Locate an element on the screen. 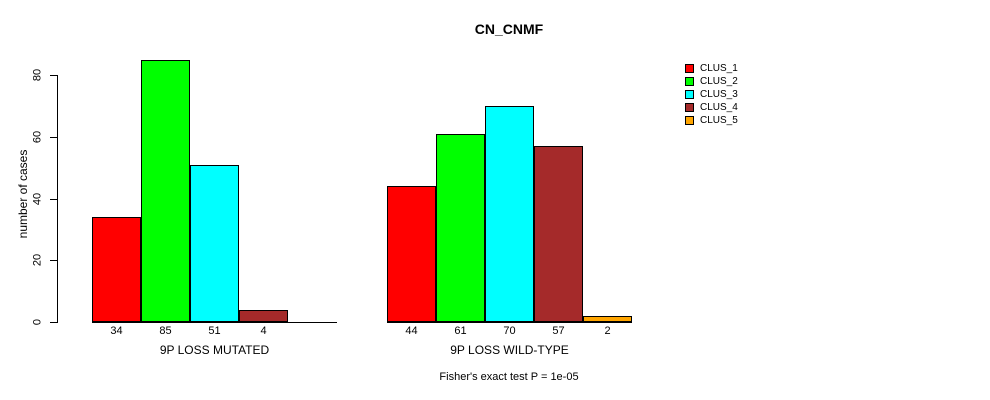 The height and width of the screenshot is (400, 990). fisher-test-annotation: Fisher's exact test P = 1e-05 is located at coordinates (509, 377).